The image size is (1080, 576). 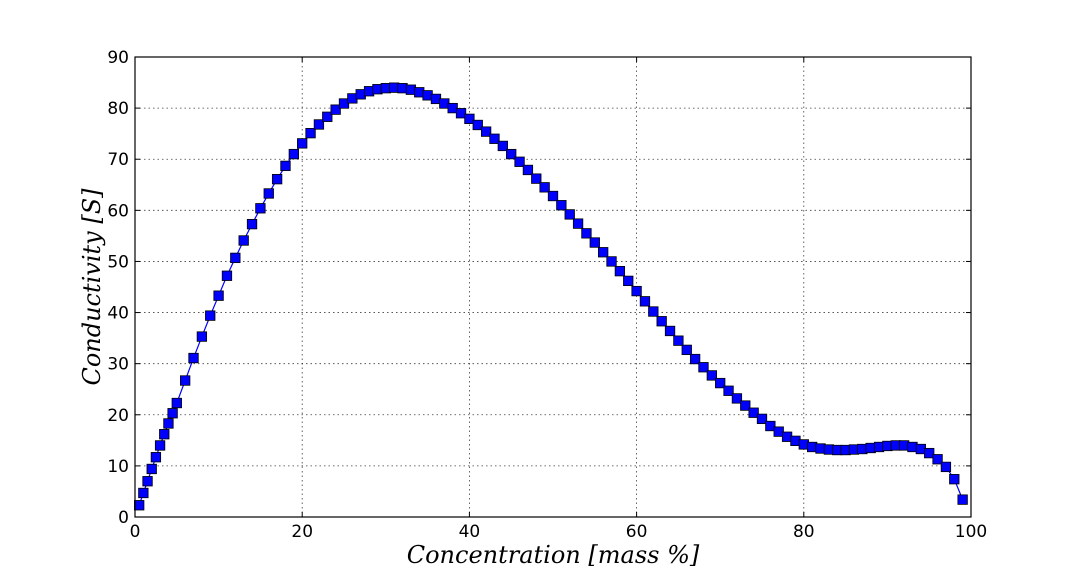 I want to click on y-tick-label: 20, so click(x=118, y=416).